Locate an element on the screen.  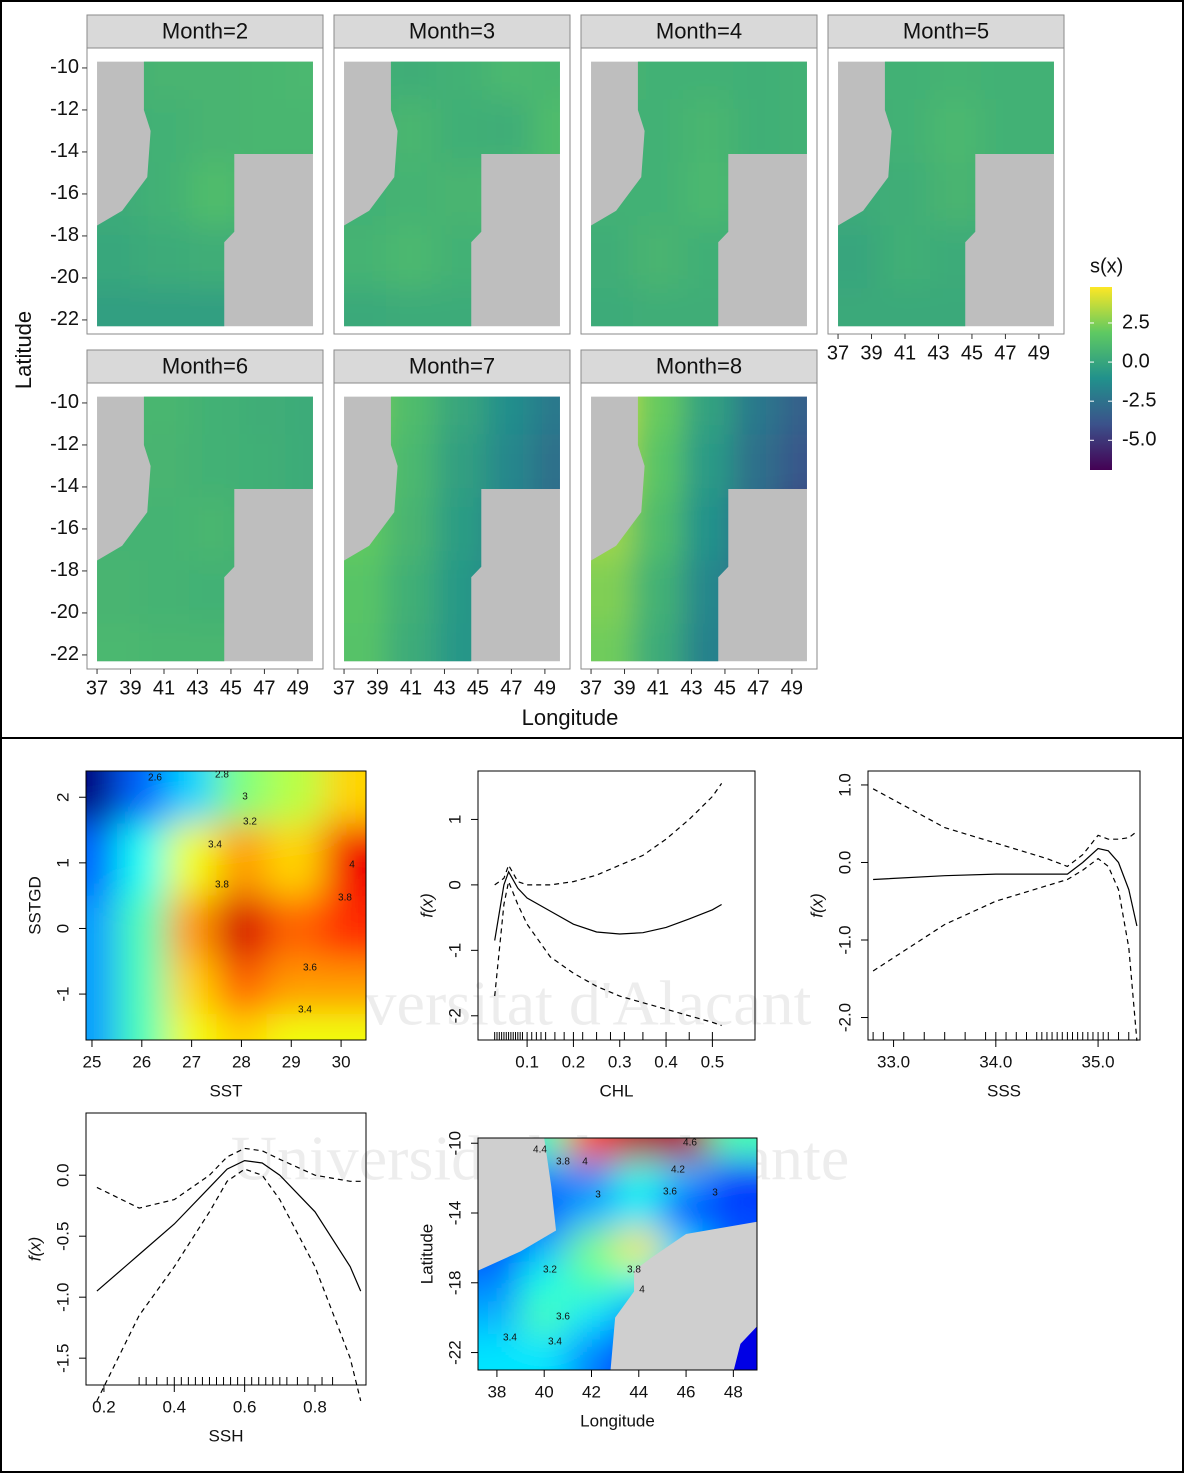
x-tick-label: 0.2 is located at coordinates (574, 1061).